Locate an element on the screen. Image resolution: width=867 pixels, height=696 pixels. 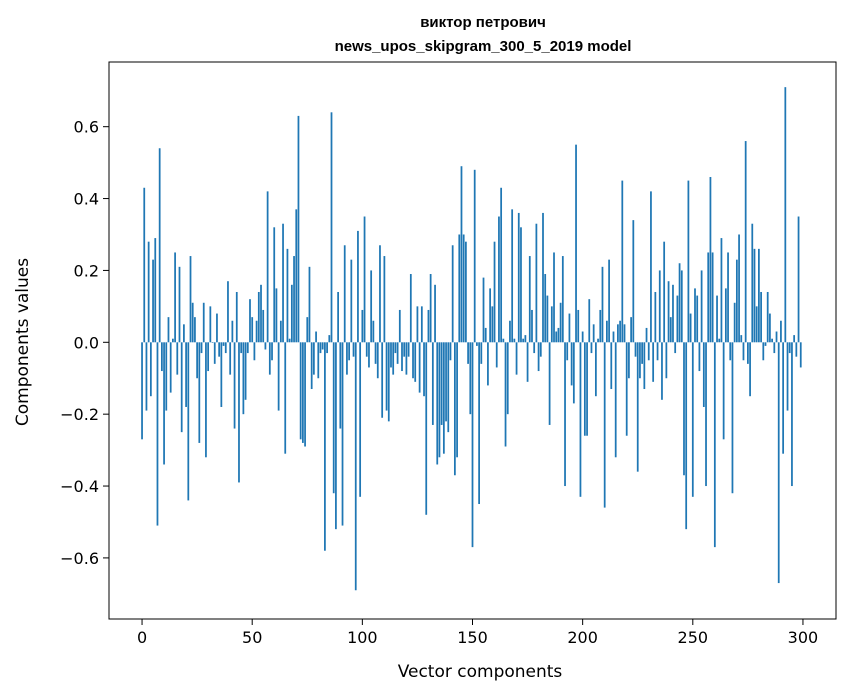
x-tick-label: 250 is located at coordinates (693, 637).